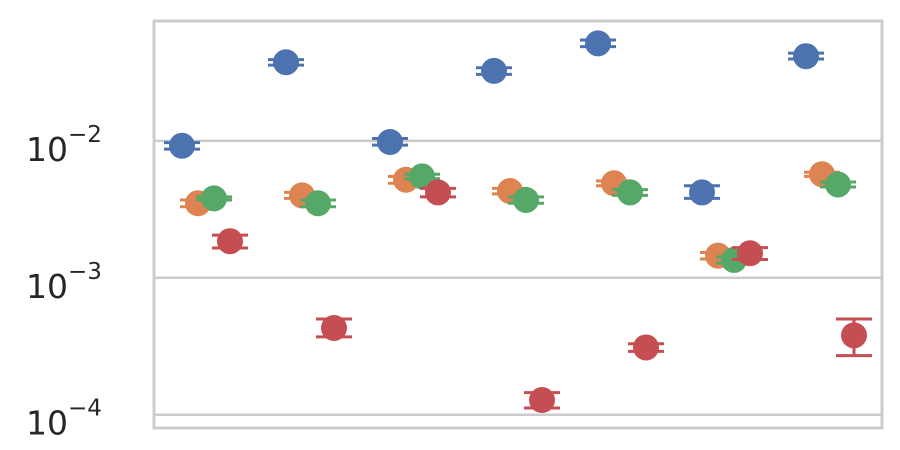 The width and height of the screenshot is (900, 450). I want to click on y-tick-label: 10⁻³, so click(64, 282).